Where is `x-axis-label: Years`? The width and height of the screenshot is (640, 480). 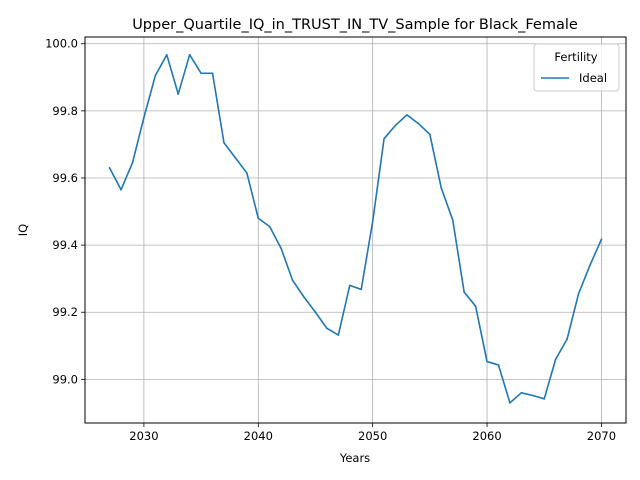
x-axis-label: Years is located at coordinates (354, 458).